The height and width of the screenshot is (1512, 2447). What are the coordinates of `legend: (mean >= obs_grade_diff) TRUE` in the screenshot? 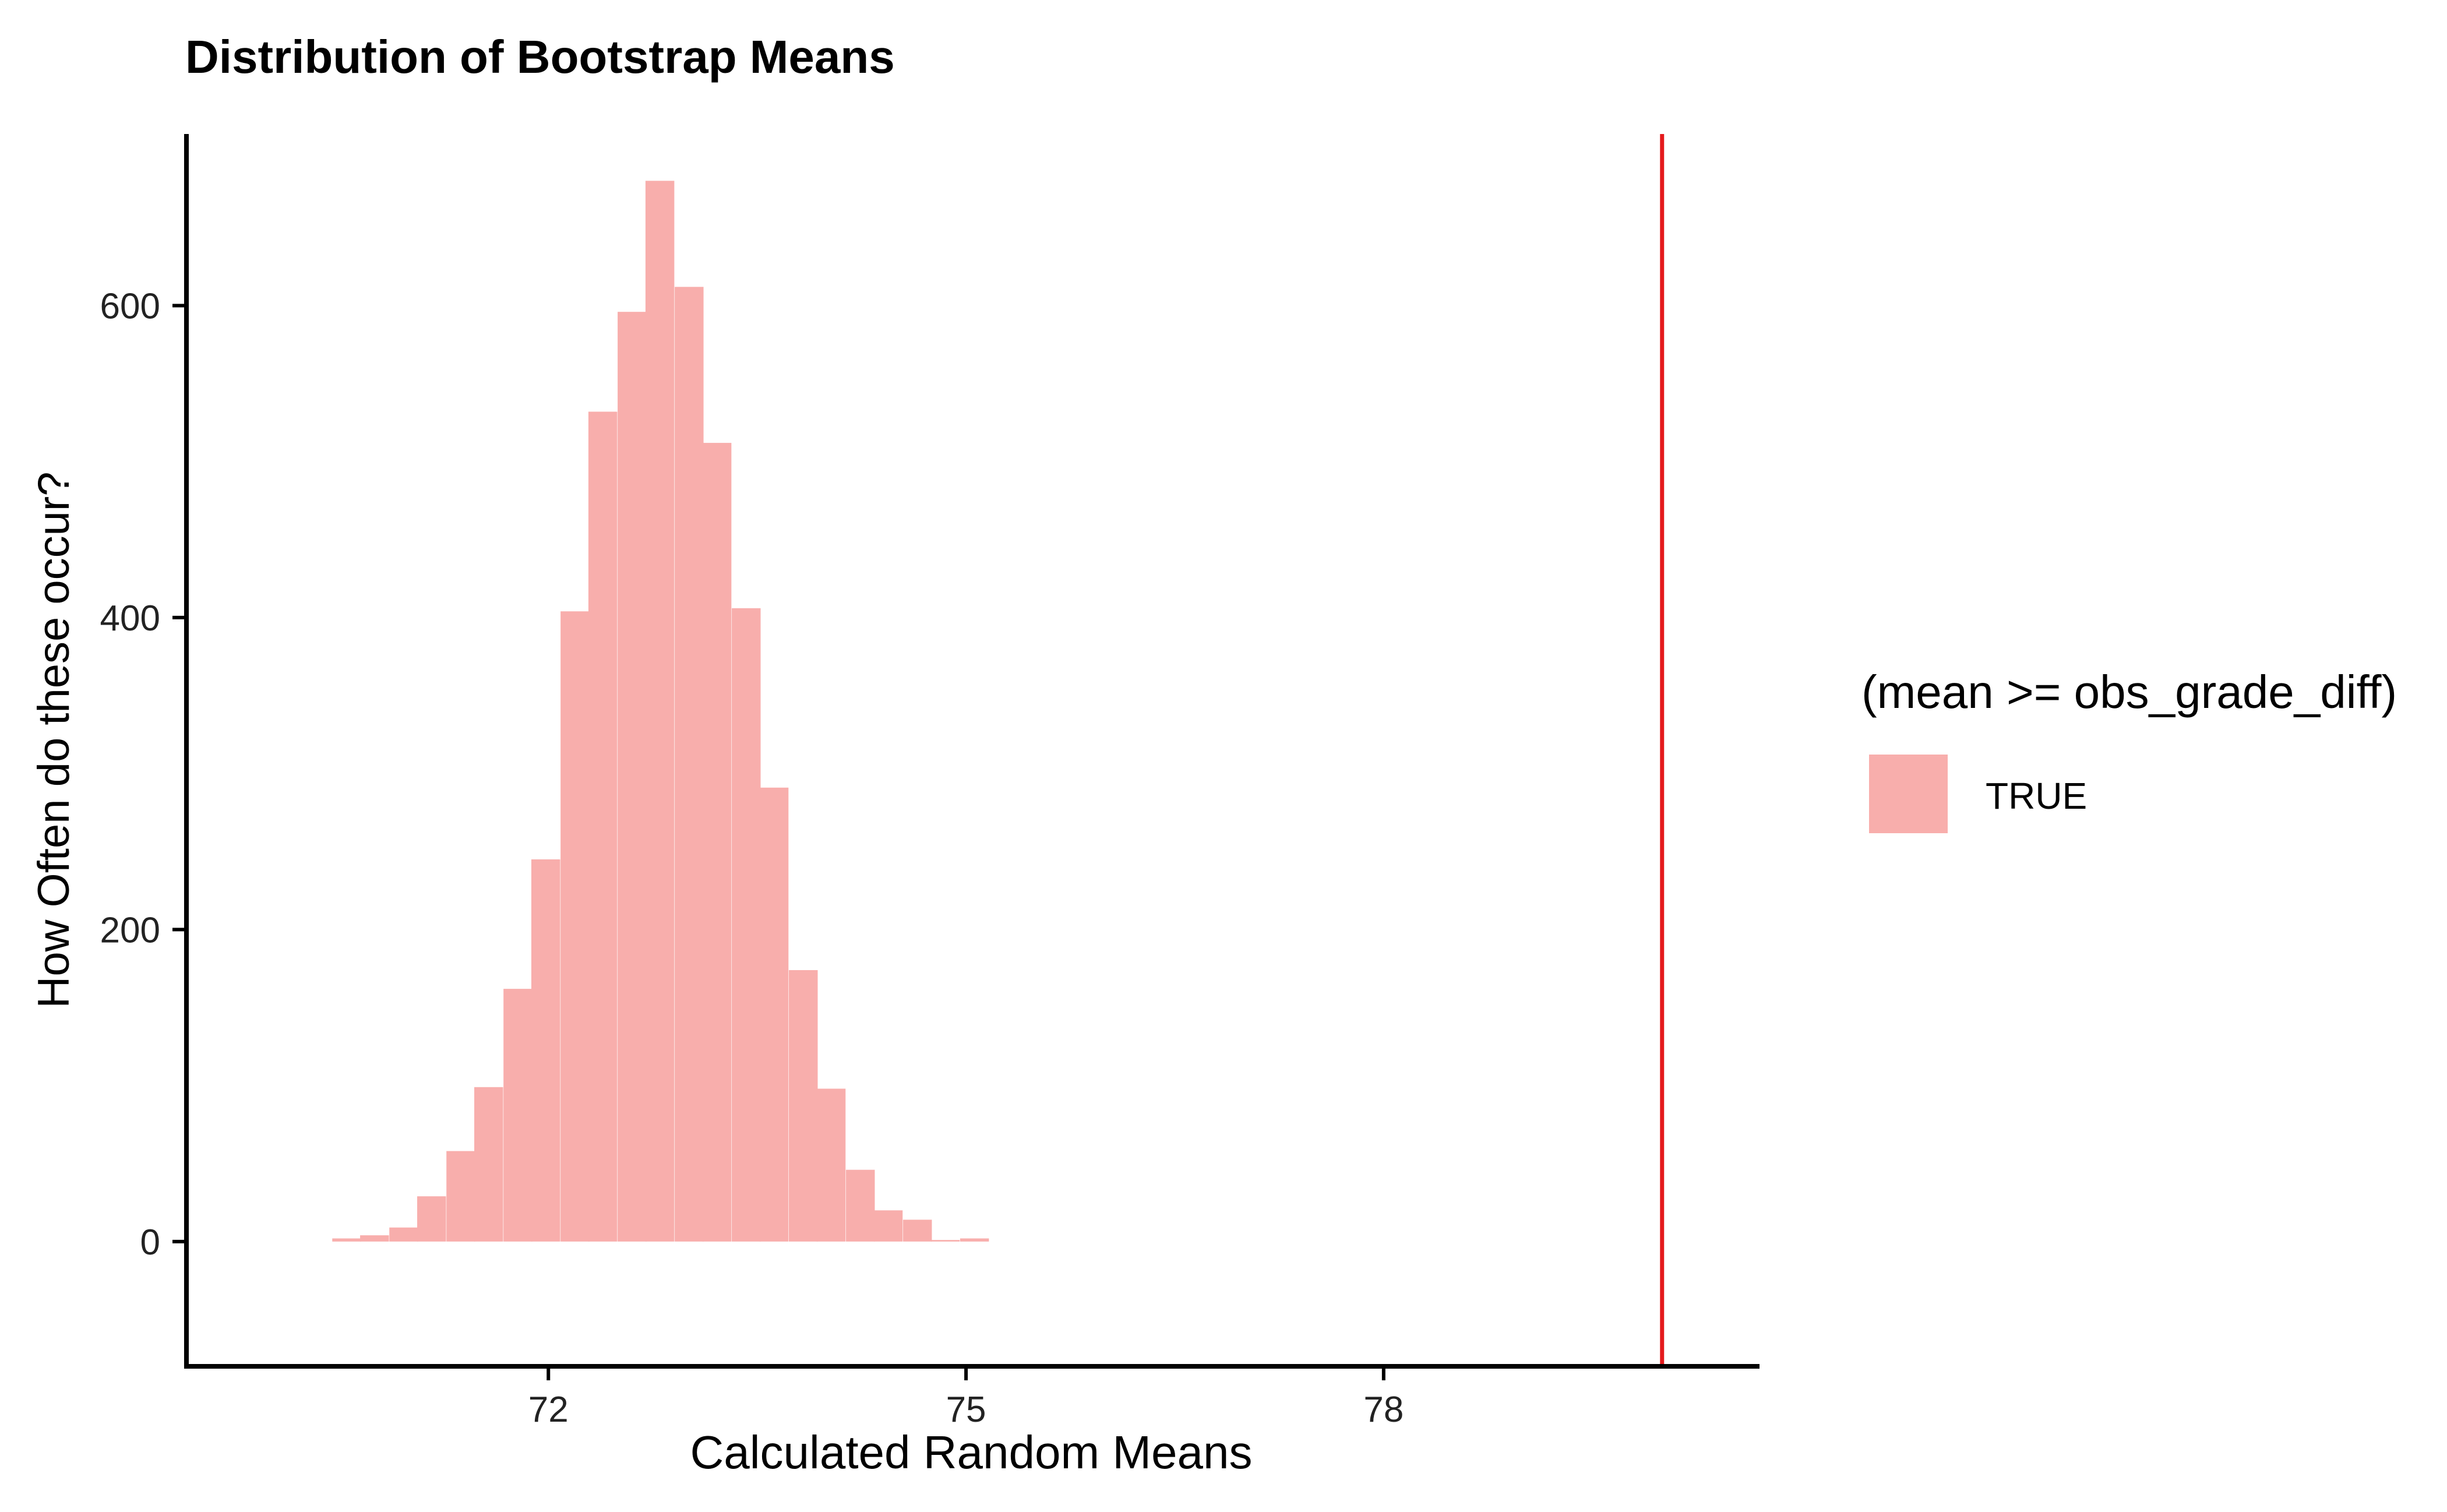 It's located at (2129, 749).